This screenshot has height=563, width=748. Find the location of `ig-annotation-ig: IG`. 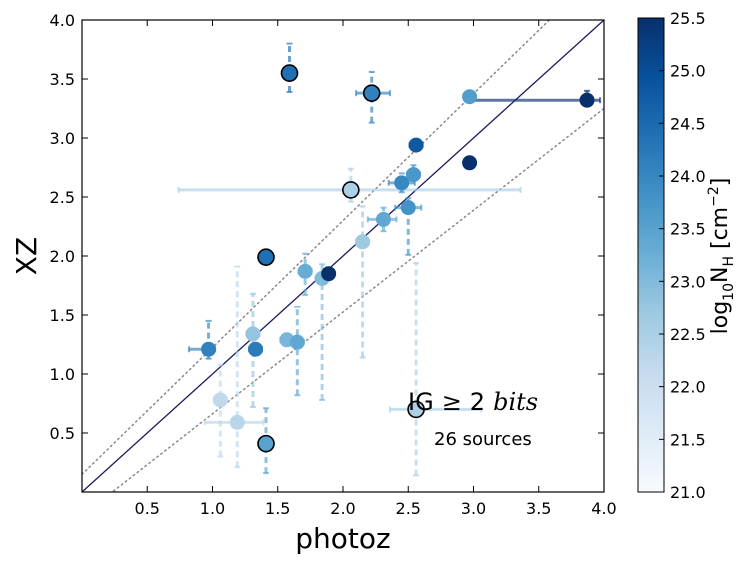

ig-annotation-ig: IG is located at coordinates (421, 402).